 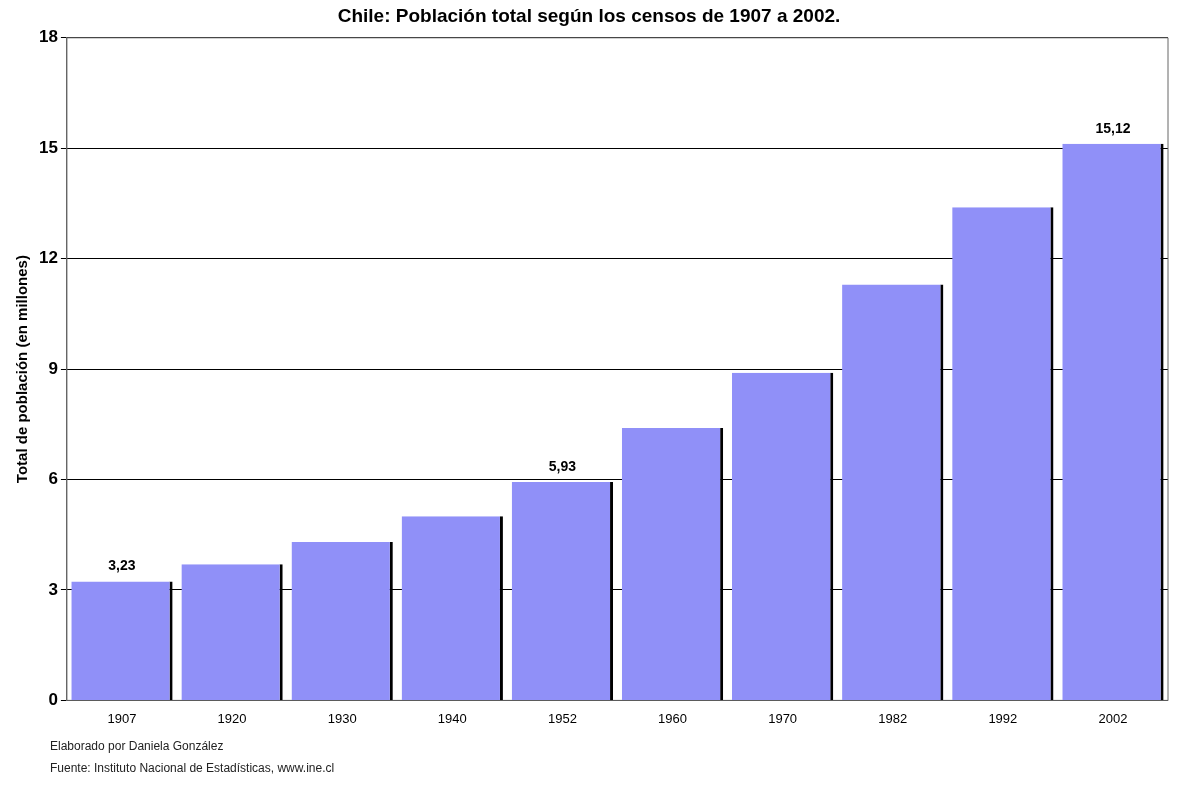 What do you see at coordinates (192, 768) in the screenshot?
I see `source-note: Fuente: Instituto Nacional de Estadísticas, www.ine.cl` at bounding box center [192, 768].